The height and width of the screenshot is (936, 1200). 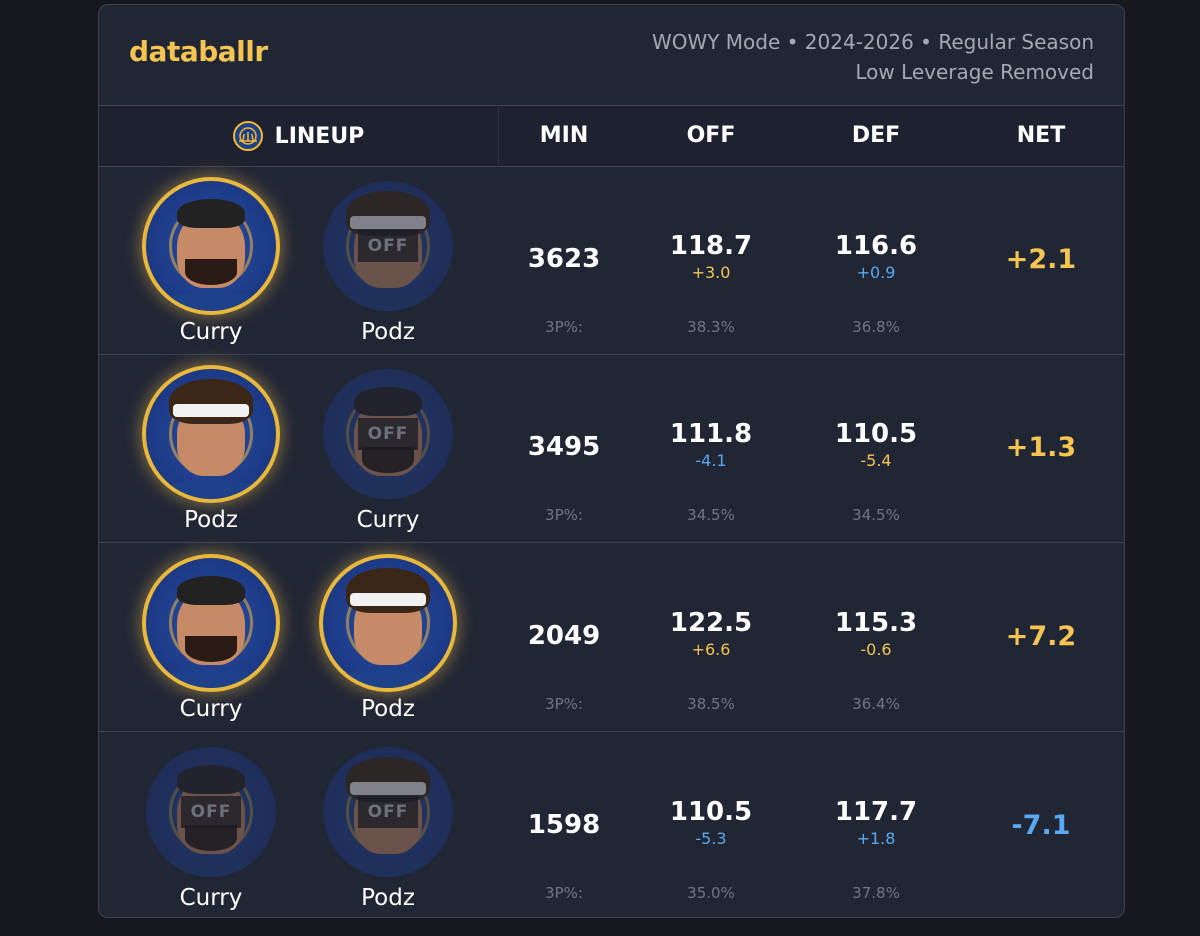 I want to click on minutes-number: 3623, so click(x=564, y=259).